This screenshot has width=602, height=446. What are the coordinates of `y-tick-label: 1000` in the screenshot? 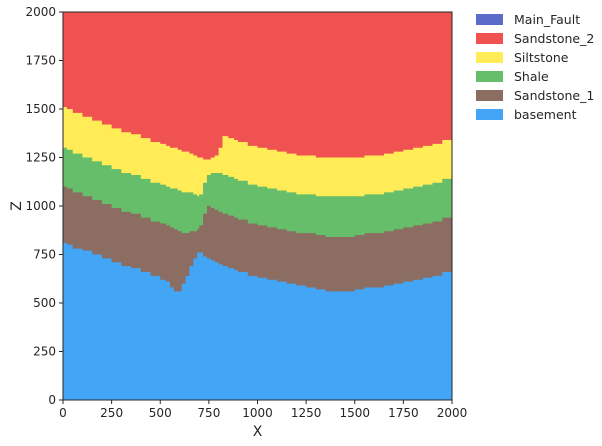 It's located at (40, 206).